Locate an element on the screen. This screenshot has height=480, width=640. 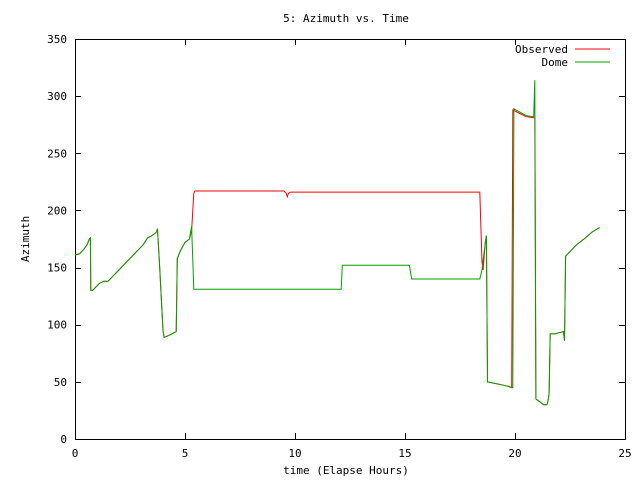
x-tick-label: 0 is located at coordinates (75, 453).